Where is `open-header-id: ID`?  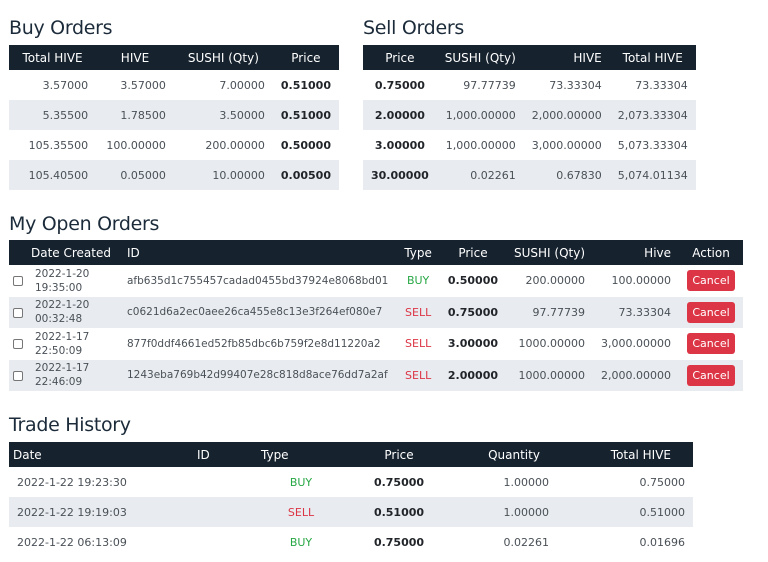 open-header-id: ID is located at coordinates (258, 252).